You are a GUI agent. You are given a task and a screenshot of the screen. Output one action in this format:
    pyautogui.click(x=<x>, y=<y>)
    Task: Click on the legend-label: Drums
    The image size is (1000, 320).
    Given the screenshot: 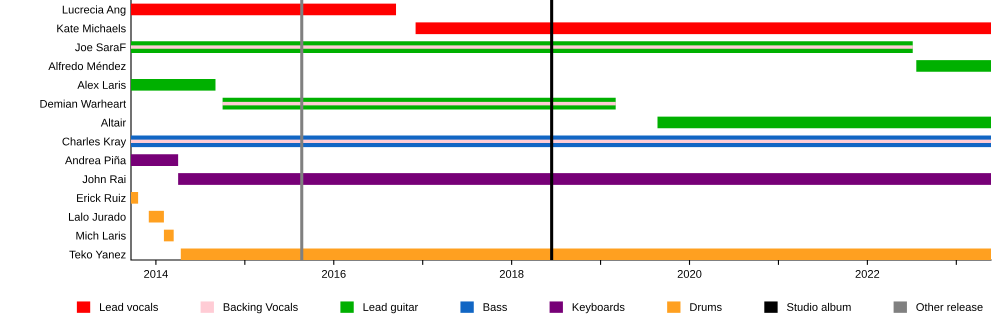 What is the action you would take?
    pyautogui.click(x=706, y=307)
    